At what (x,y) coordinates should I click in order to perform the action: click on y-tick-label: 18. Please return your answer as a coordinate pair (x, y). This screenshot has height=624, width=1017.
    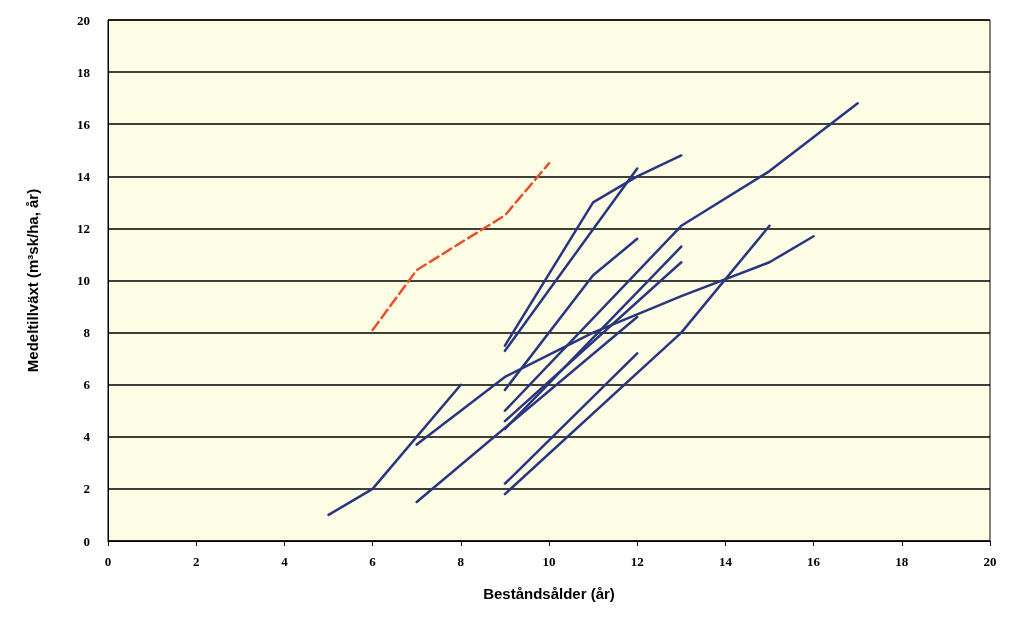
    Looking at the image, I should click on (84, 72).